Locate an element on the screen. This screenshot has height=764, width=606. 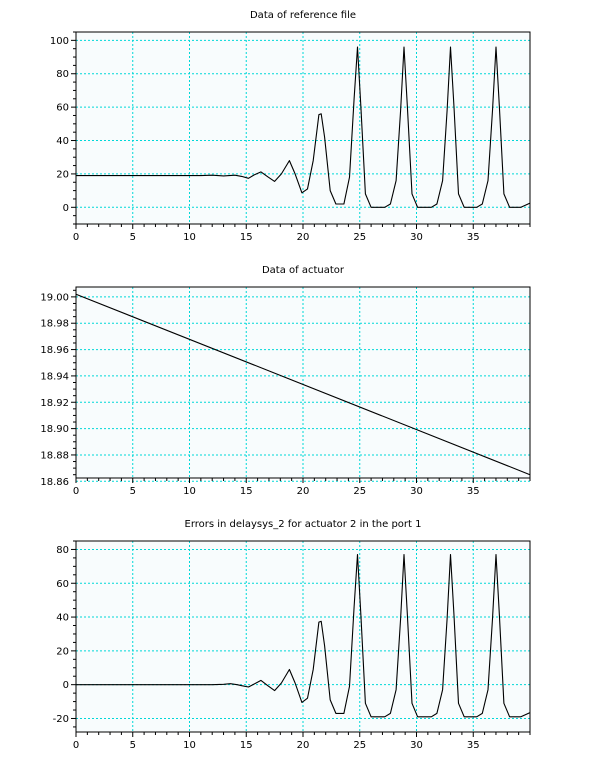
y-tick-label: 18.88 is located at coordinates (54, 455).